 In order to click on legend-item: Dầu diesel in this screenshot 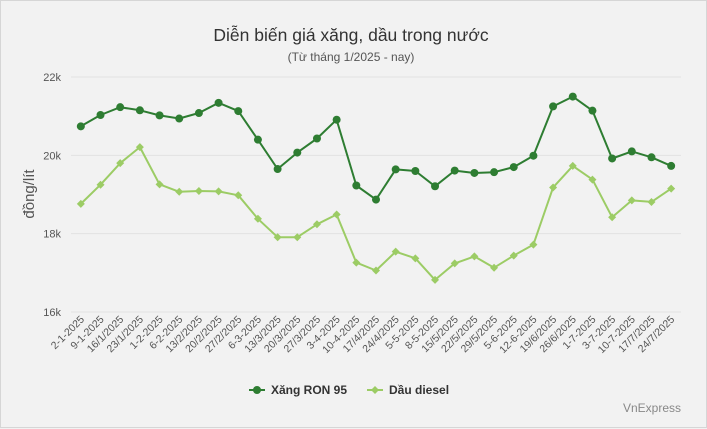, I will do `click(408, 390)`.